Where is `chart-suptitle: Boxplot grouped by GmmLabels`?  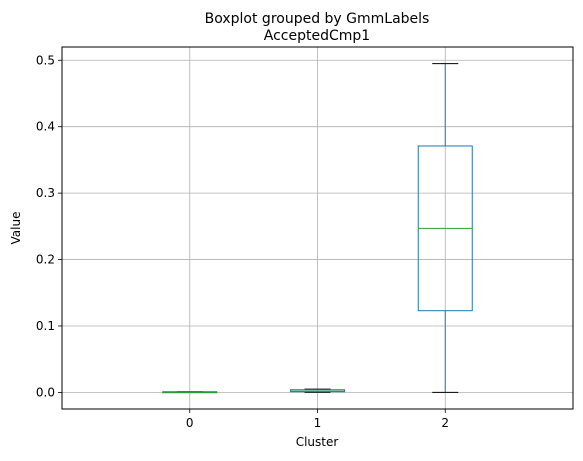 chart-suptitle: Boxplot grouped by GmmLabels is located at coordinates (317, 19).